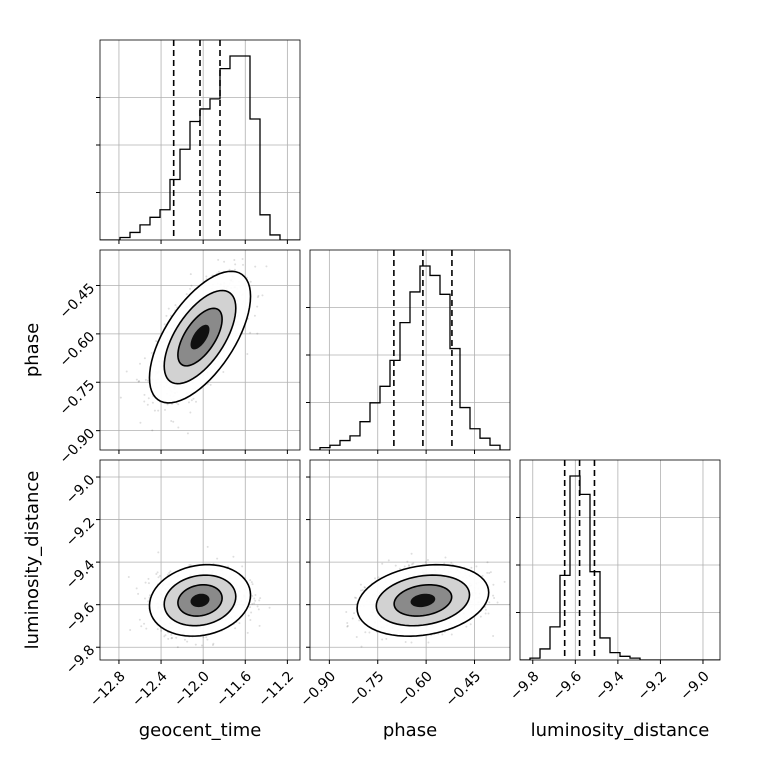  What do you see at coordinates (652, 685) in the screenshot?
I see `x-tick-label: −9.2` at bounding box center [652, 685].